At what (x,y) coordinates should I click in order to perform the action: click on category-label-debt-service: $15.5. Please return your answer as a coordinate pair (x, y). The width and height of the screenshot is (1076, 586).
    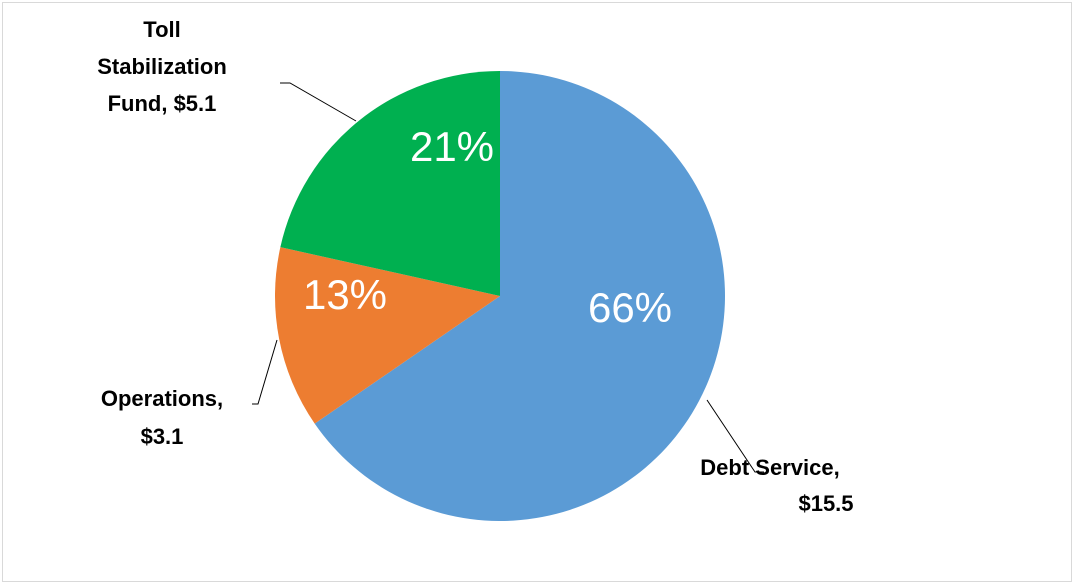
    Looking at the image, I should click on (825, 503).